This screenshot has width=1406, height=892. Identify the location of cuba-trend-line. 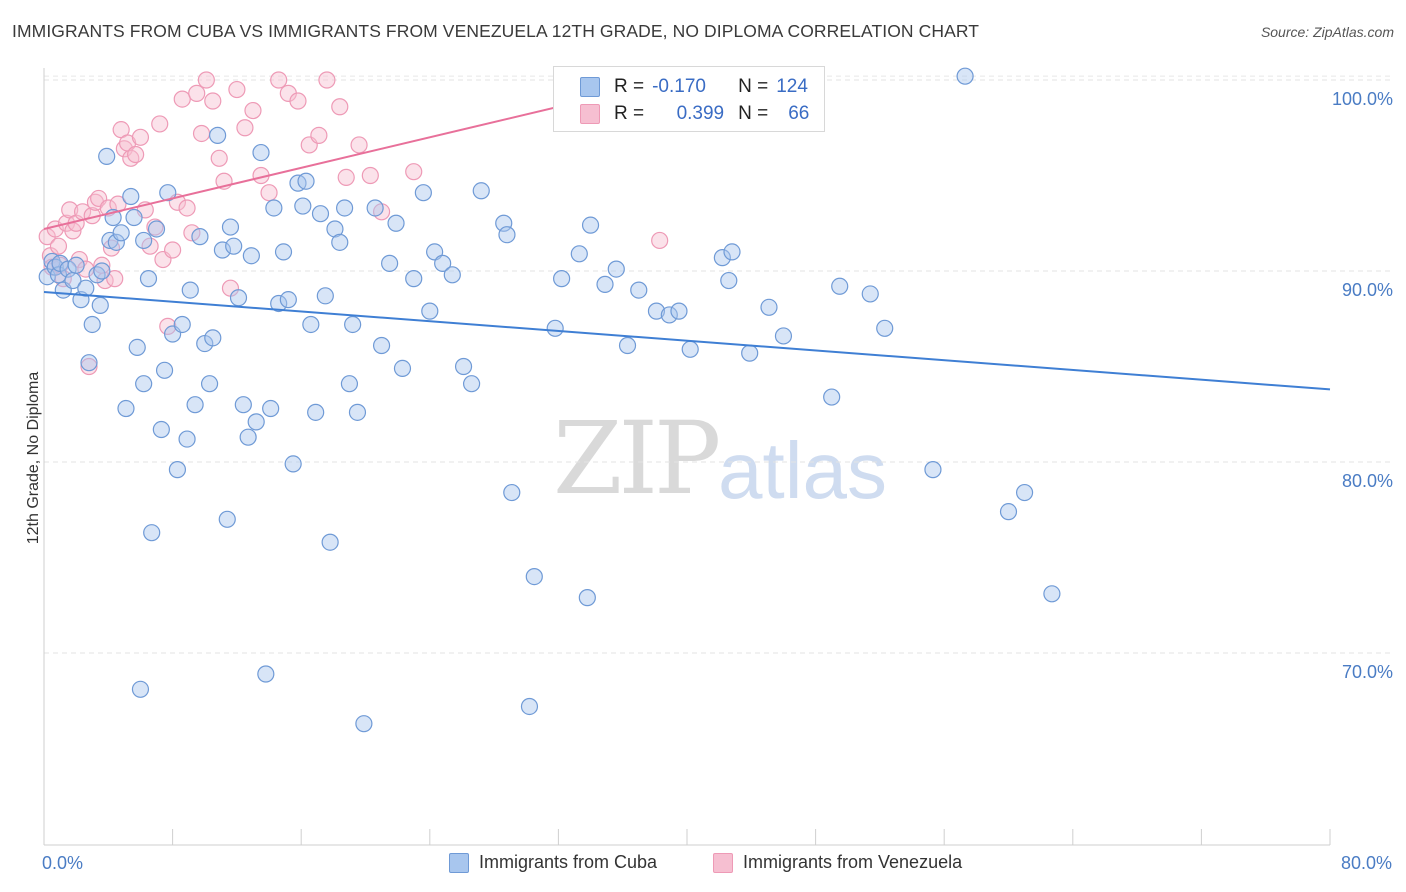
(687, 341).